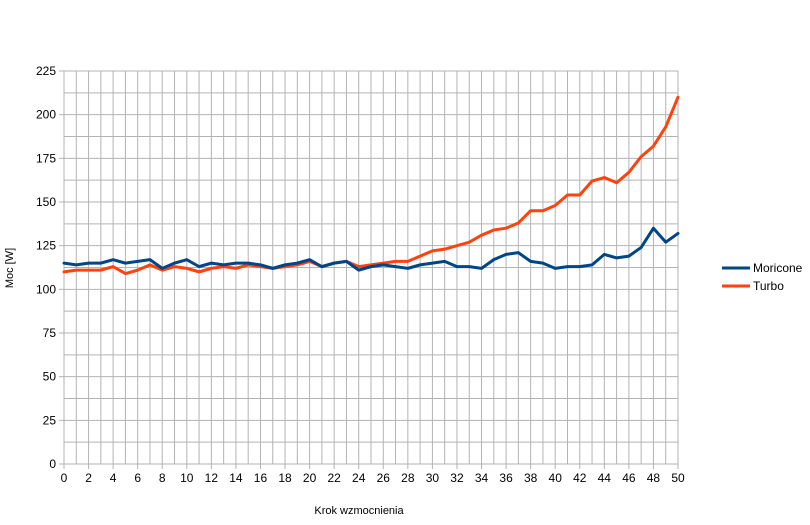 This screenshot has width=810, height=525. Describe the element at coordinates (433, 478) in the screenshot. I see `x-tick-label: 30` at that location.